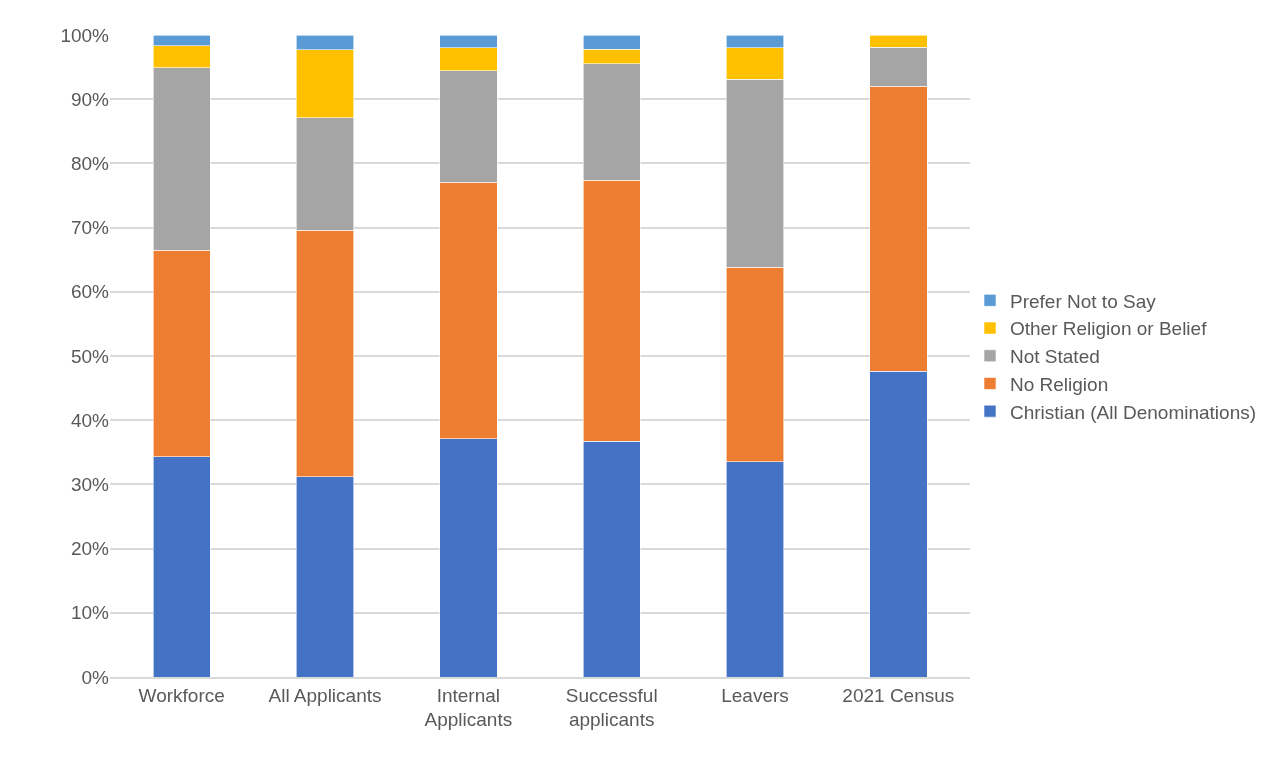  Describe the element at coordinates (90, 292) in the screenshot. I see `y-tick-label: 60%` at that location.